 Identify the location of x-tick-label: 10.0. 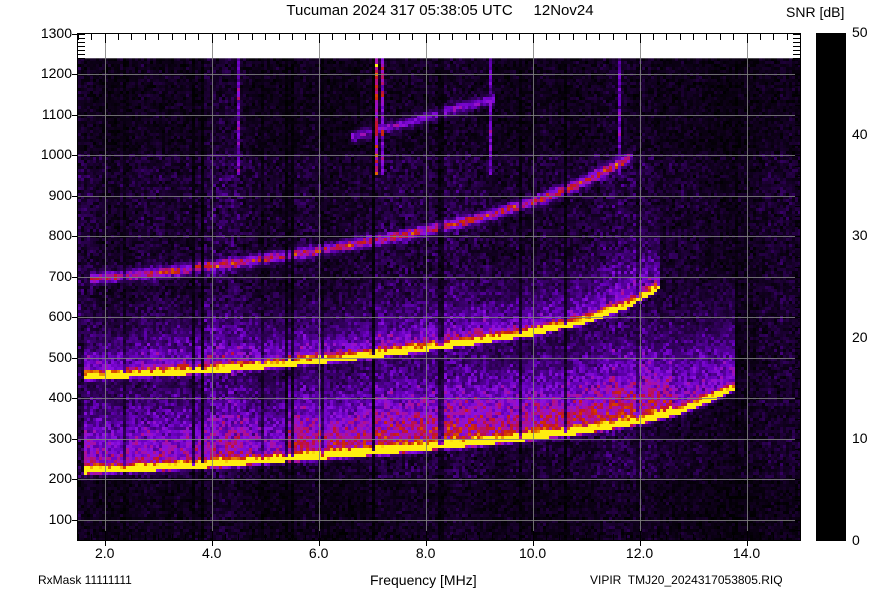
(532, 553).